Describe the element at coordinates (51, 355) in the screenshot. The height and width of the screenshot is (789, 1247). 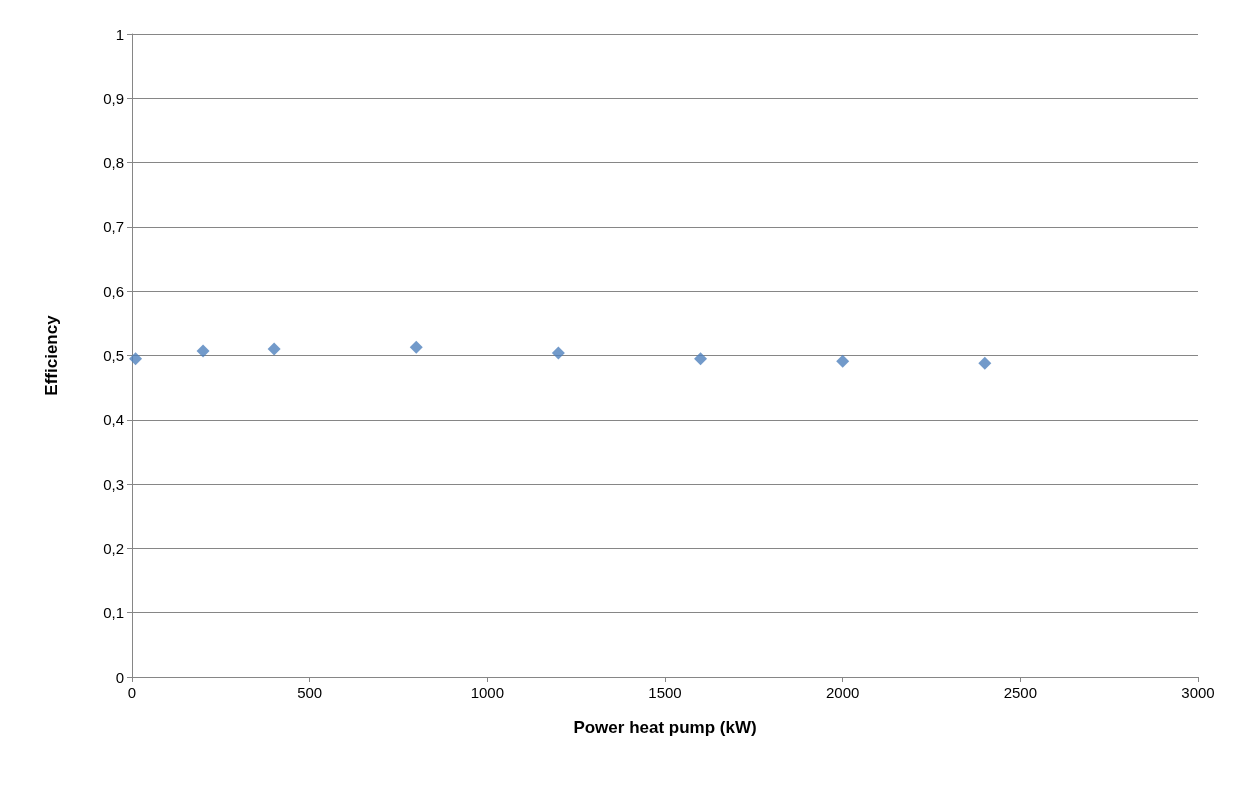
I see `y-axis-title: Efficiency` at that location.